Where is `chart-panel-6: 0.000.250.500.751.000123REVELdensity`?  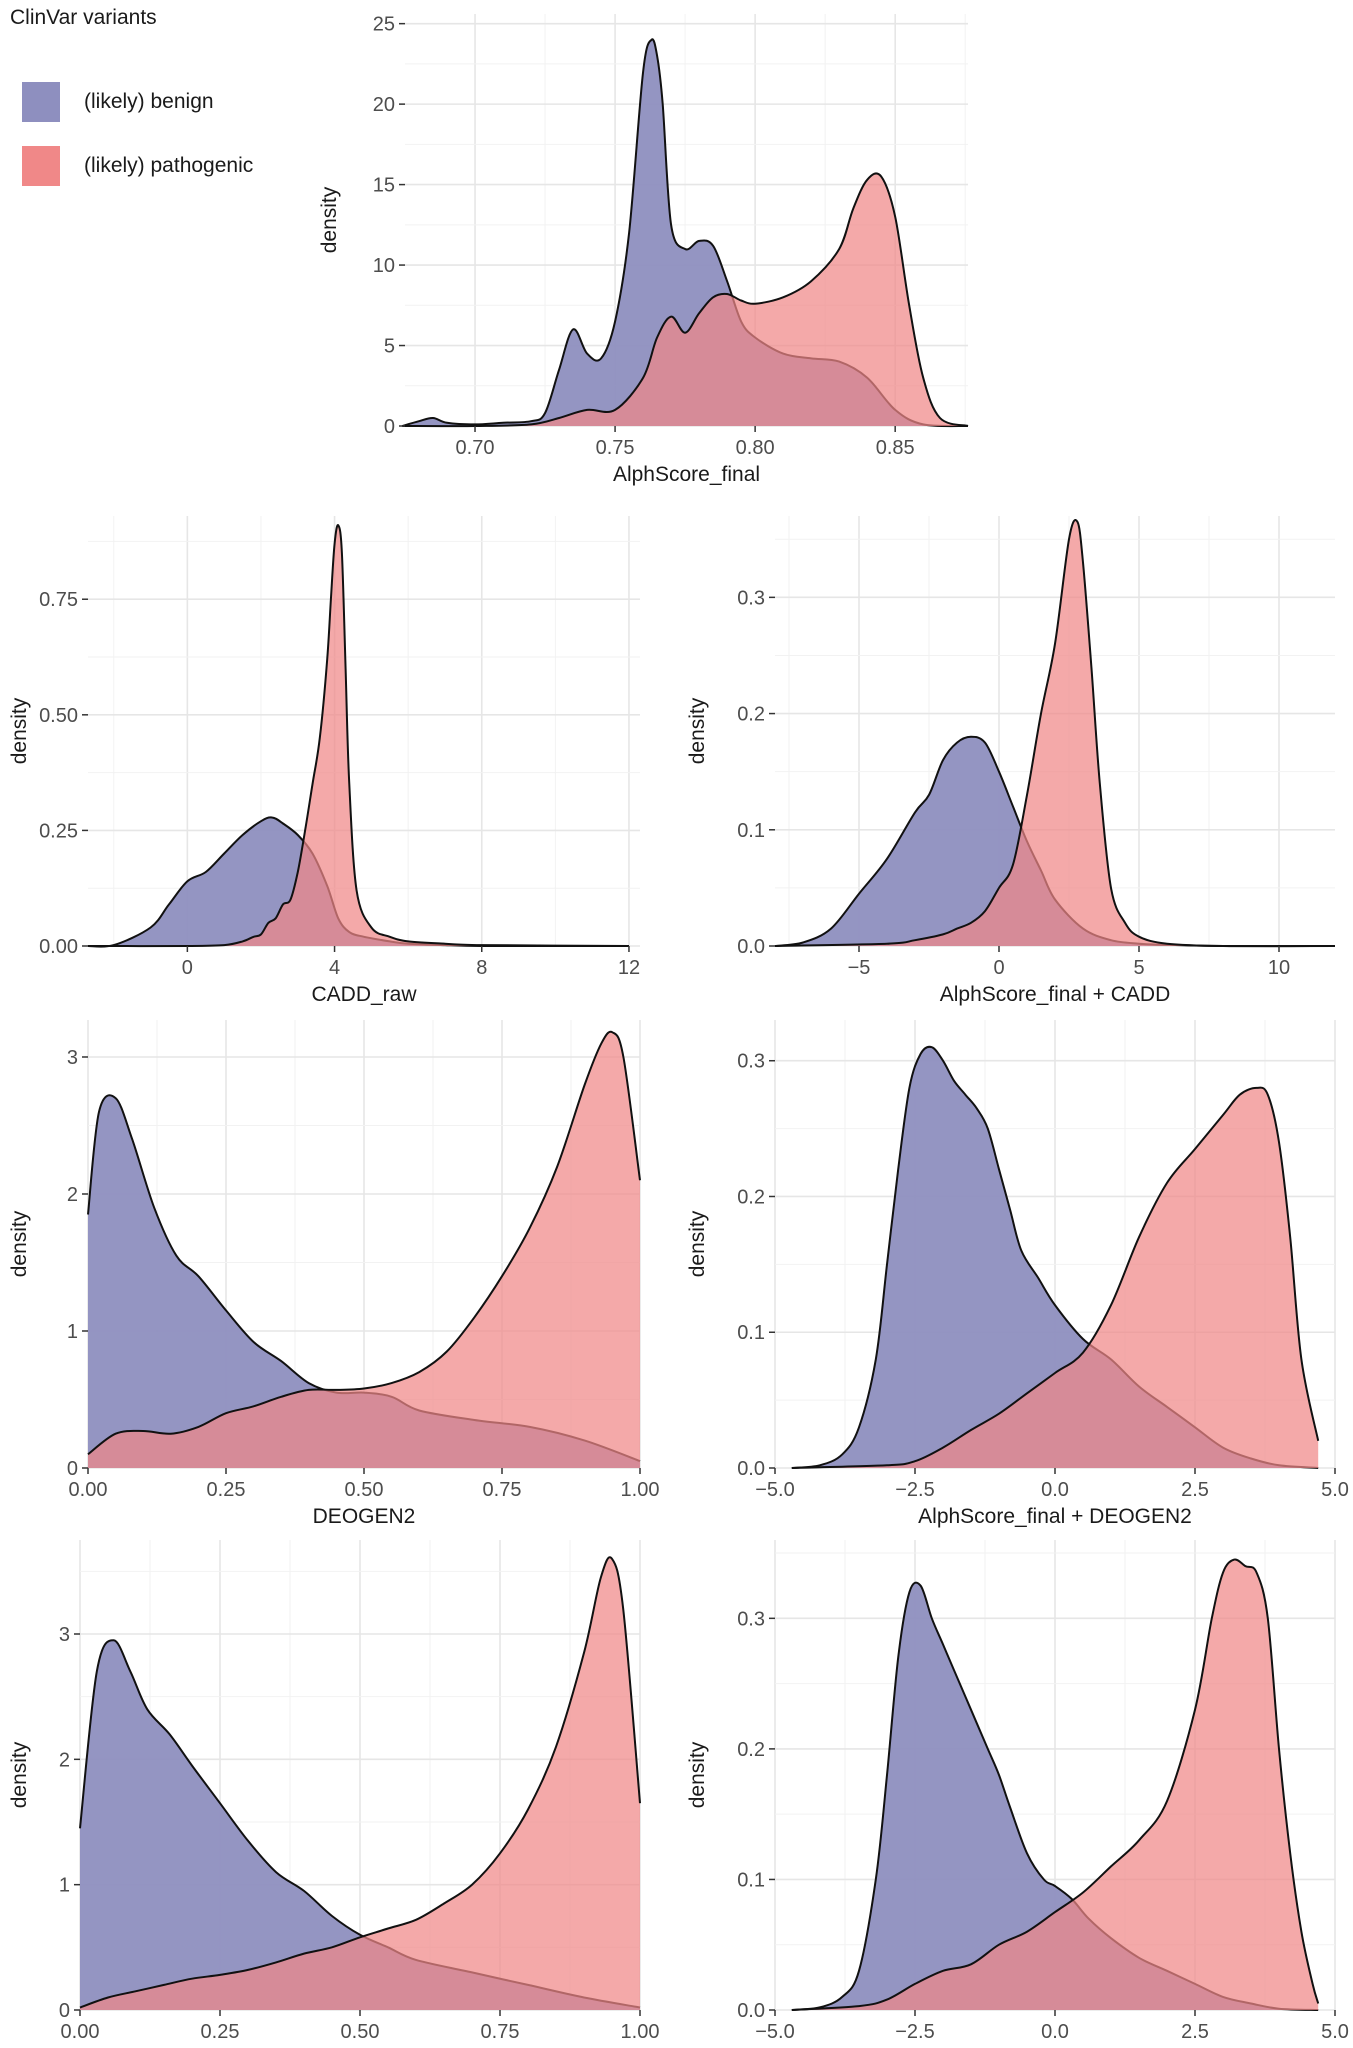
chart-panel-6: 0.000.250.500.751.000123REVELdensity is located at coordinates (333, 1794).